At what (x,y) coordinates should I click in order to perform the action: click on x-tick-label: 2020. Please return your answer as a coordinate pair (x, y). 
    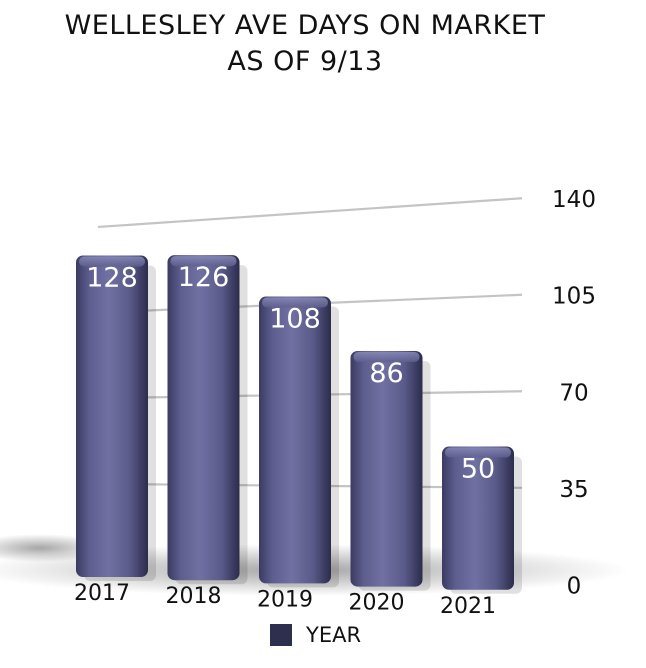
    Looking at the image, I should click on (377, 603).